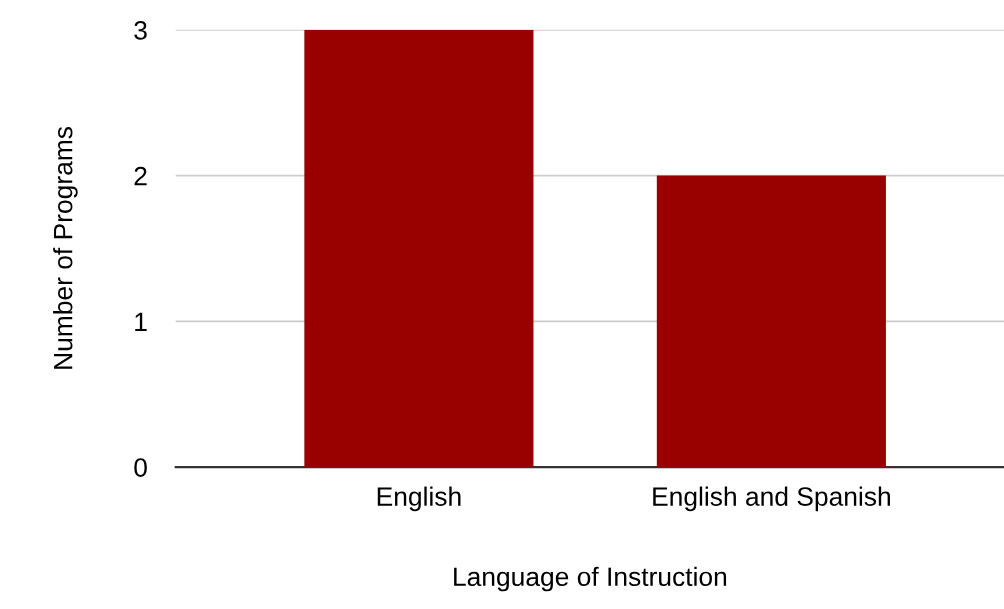  Describe the element at coordinates (140, 30) in the screenshot. I see `y-tick-label: 3` at that location.